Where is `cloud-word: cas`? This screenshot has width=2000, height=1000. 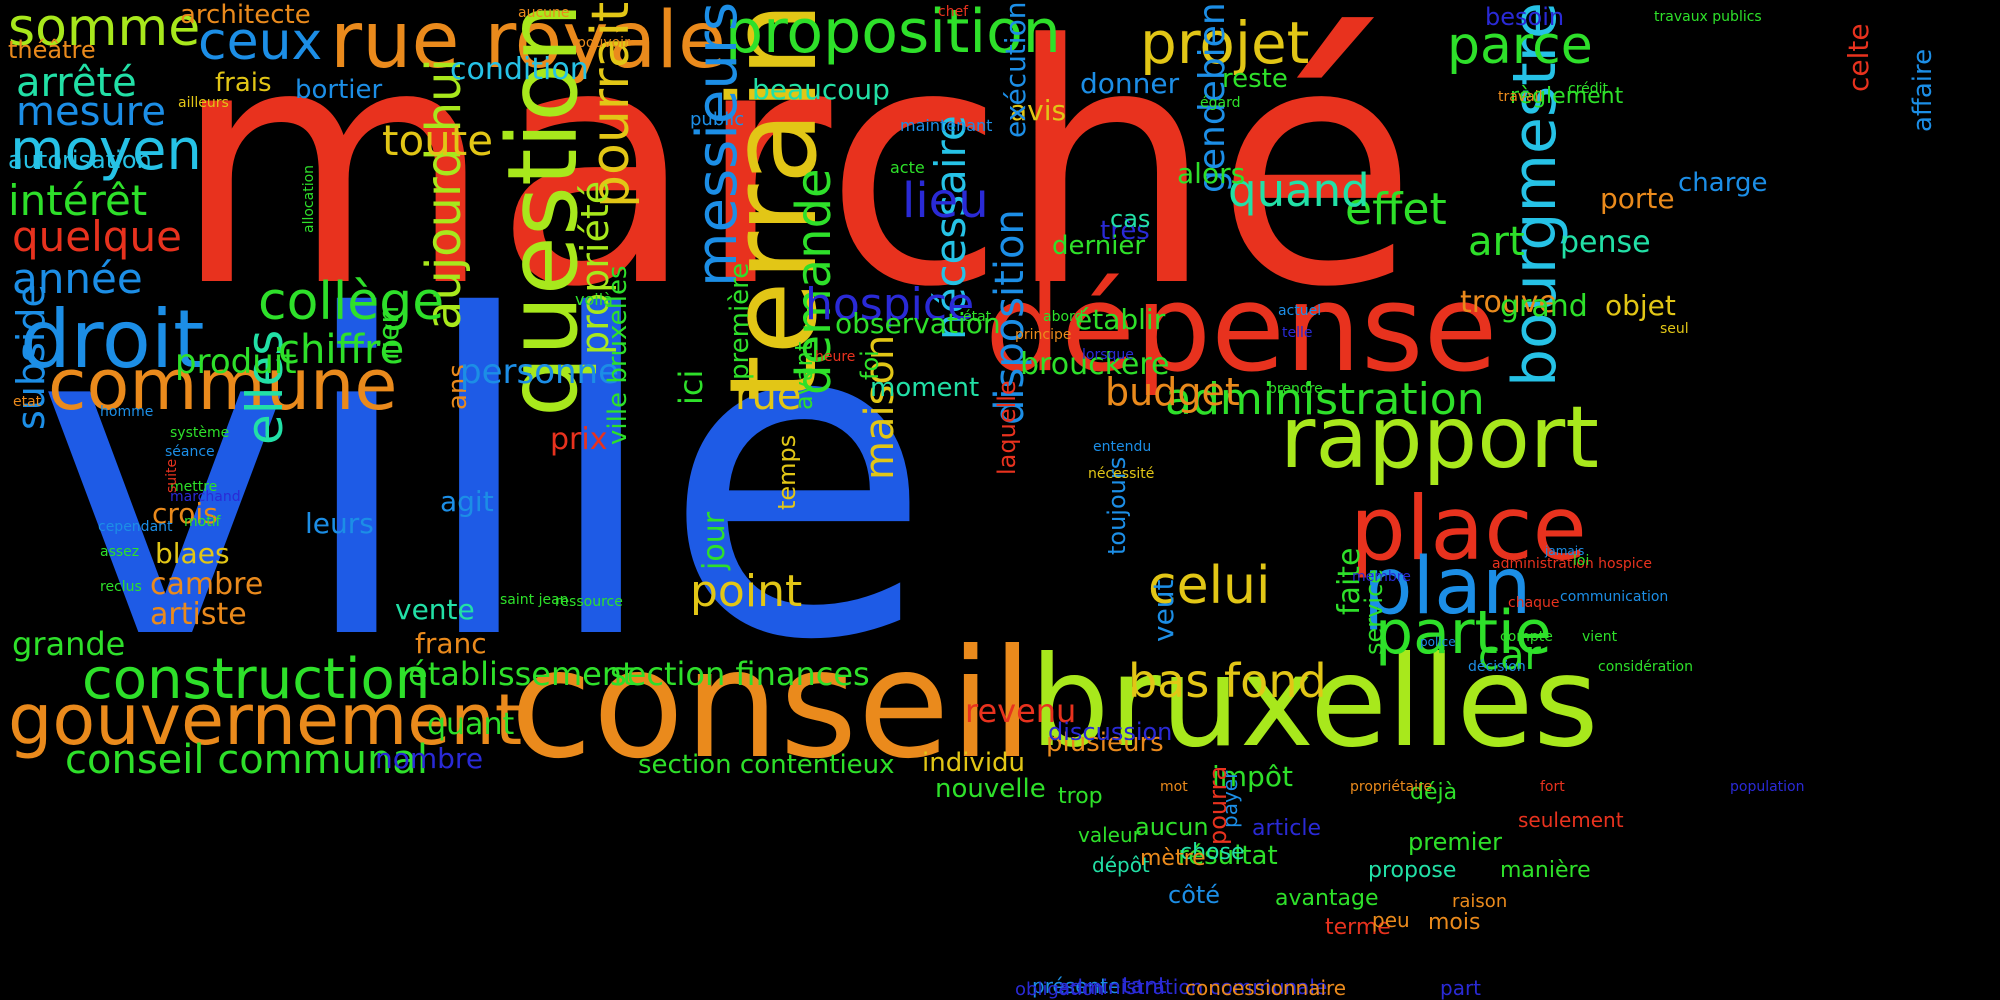
cloud-word: cas is located at coordinates (1130, 219).